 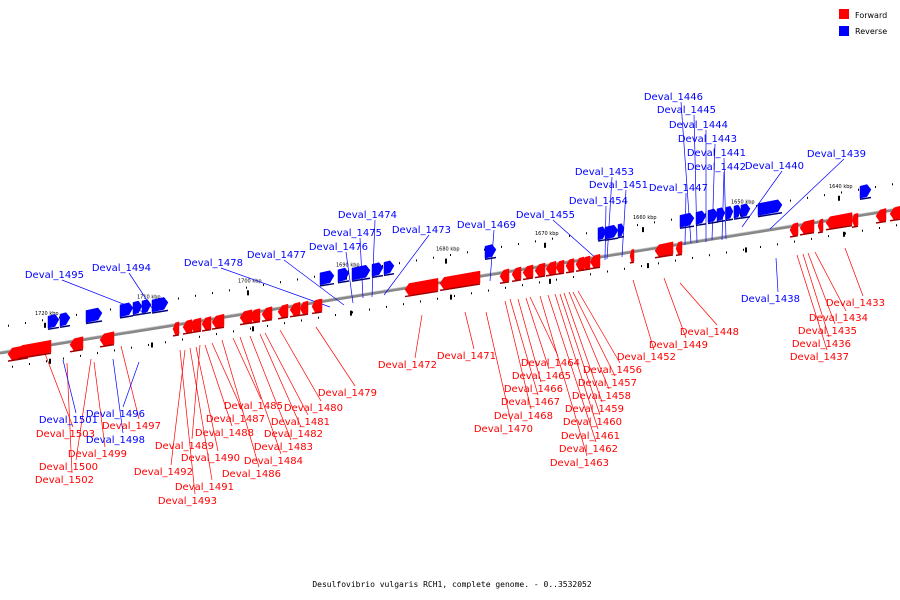 What do you see at coordinates (504, 275) in the screenshot?
I see `deval-1470-feature` at bounding box center [504, 275].